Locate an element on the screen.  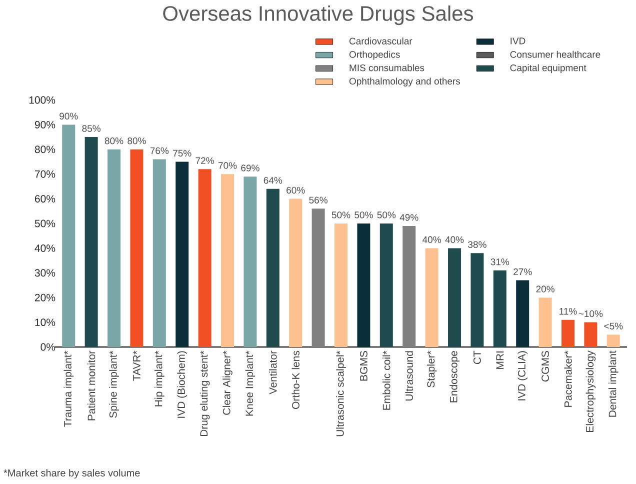
data-label: 70% is located at coordinates (227, 165).